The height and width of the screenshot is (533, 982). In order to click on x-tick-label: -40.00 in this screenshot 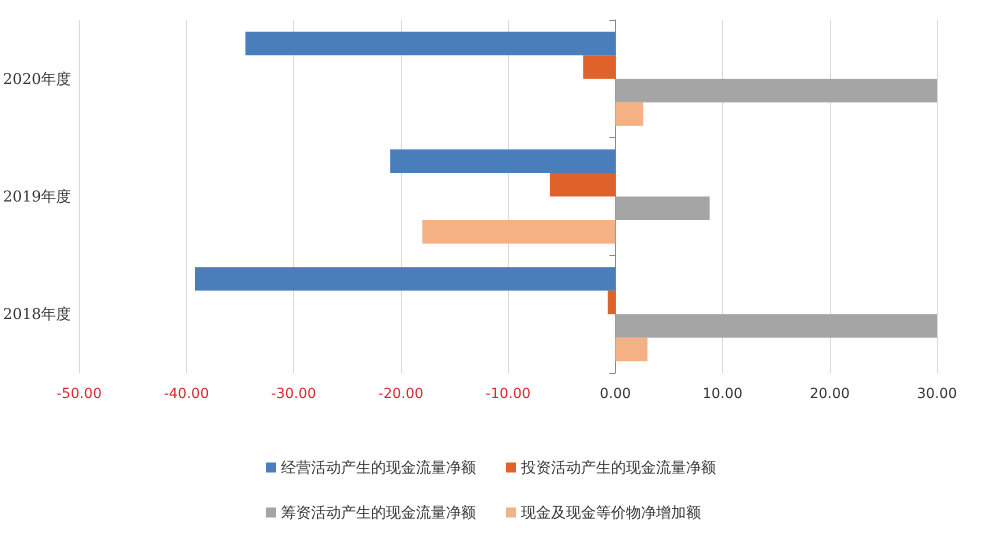, I will do `click(186, 394)`.